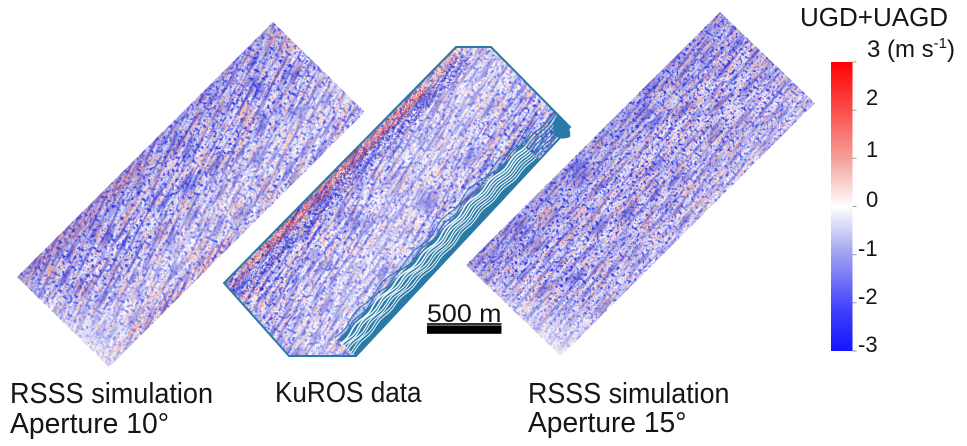 The image size is (967, 446). What do you see at coordinates (89, 424) in the screenshot?
I see `svg-text: Aperture 10°` at bounding box center [89, 424].